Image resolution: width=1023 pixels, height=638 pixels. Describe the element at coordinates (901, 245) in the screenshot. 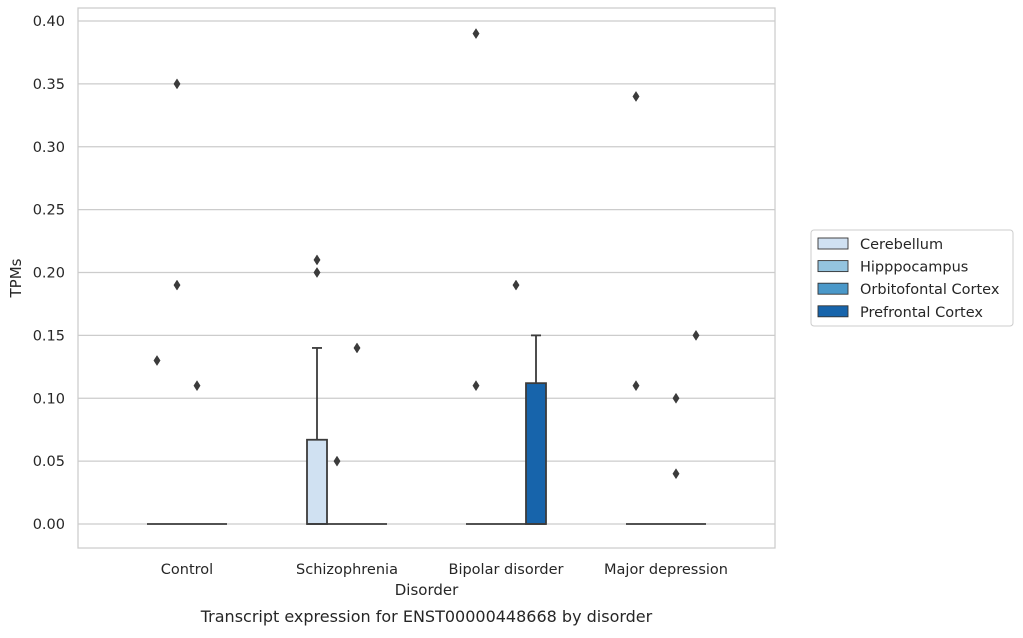

I see `legend-label: Cerebellum` at that location.